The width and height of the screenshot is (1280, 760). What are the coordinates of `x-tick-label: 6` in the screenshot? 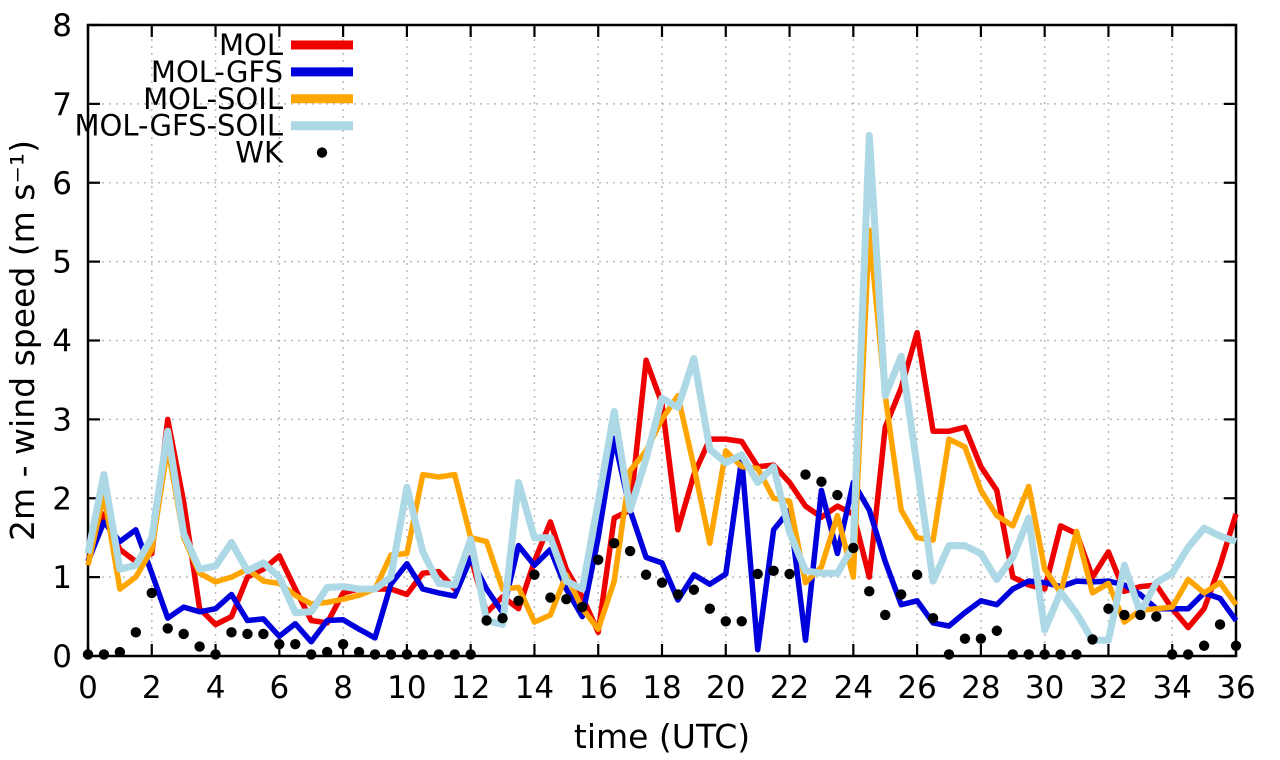 It's located at (279, 688).